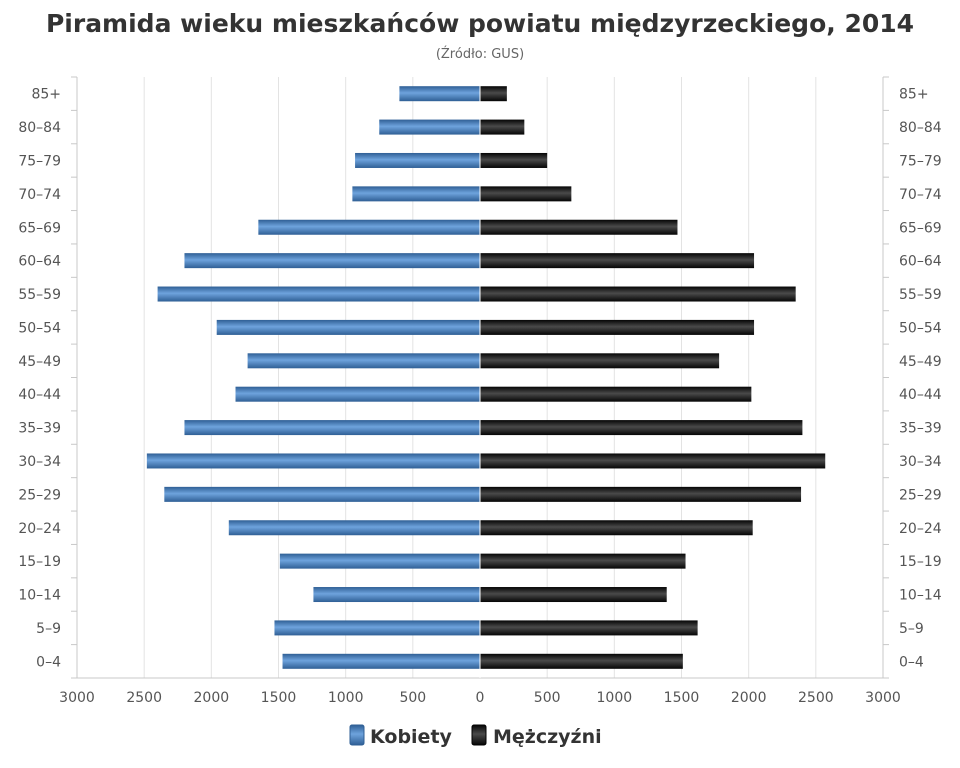  Describe the element at coordinates (39, 562) in the screenshot. I see `y-tick-label-left: 15–19` at that location.